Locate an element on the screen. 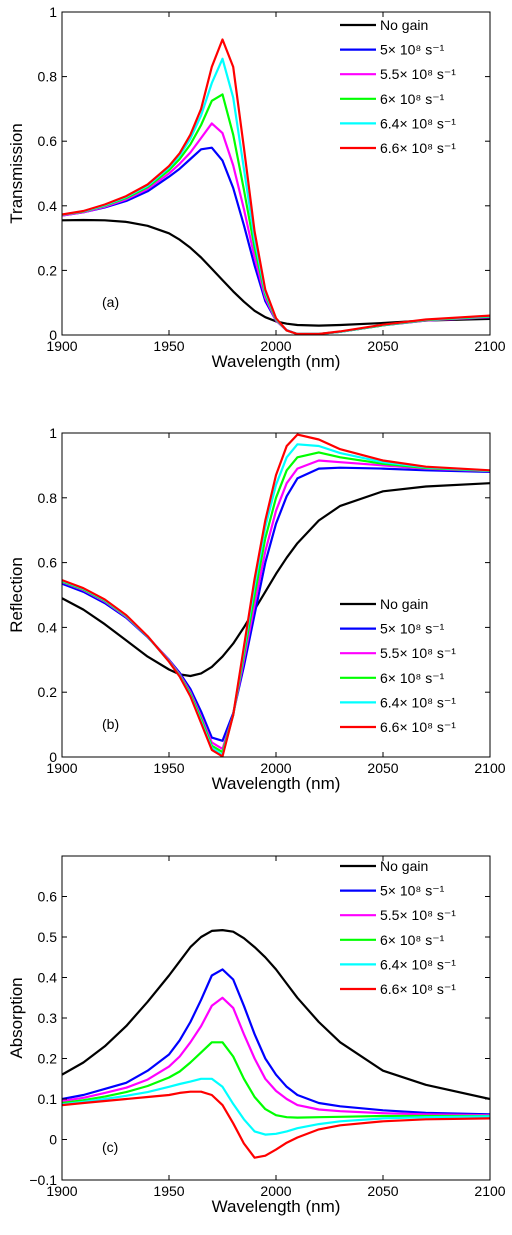 This screenshot has height=1235, width=512. y-tick-label: 0.3 is located at coordinates (48, 1018).